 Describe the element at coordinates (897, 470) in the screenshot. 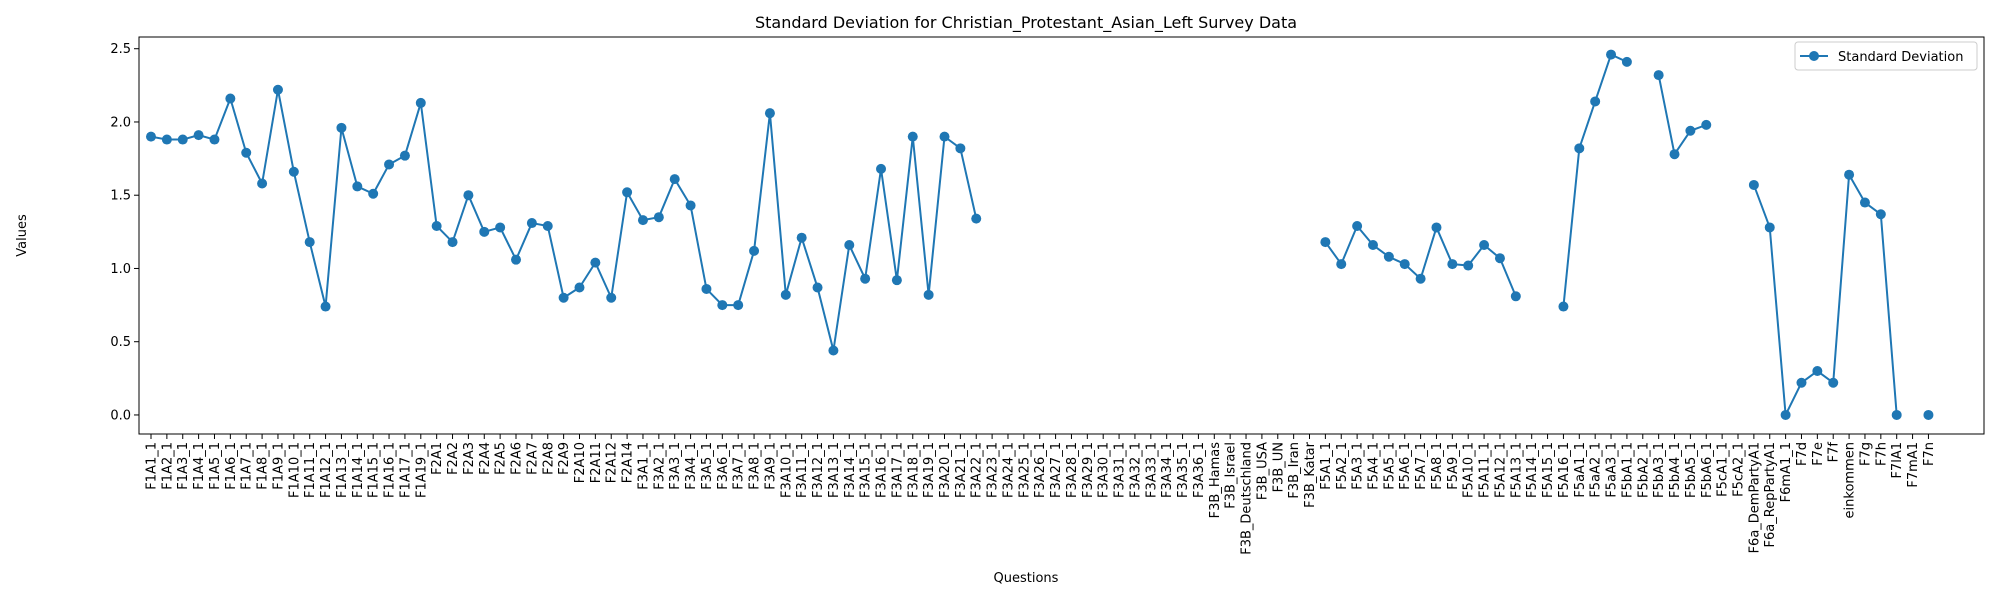

I see `x-tick-label: F3A17_1` at that location.